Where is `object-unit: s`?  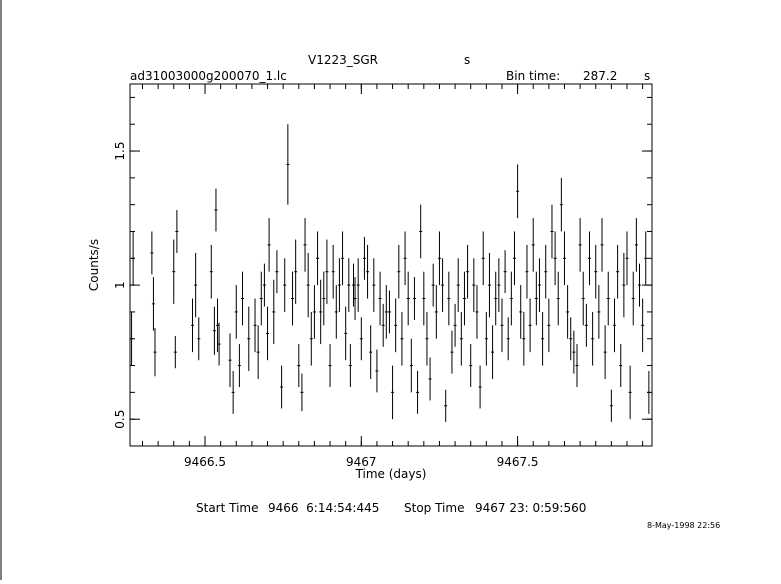 object-unit: s is located at coordinates (467, 60).